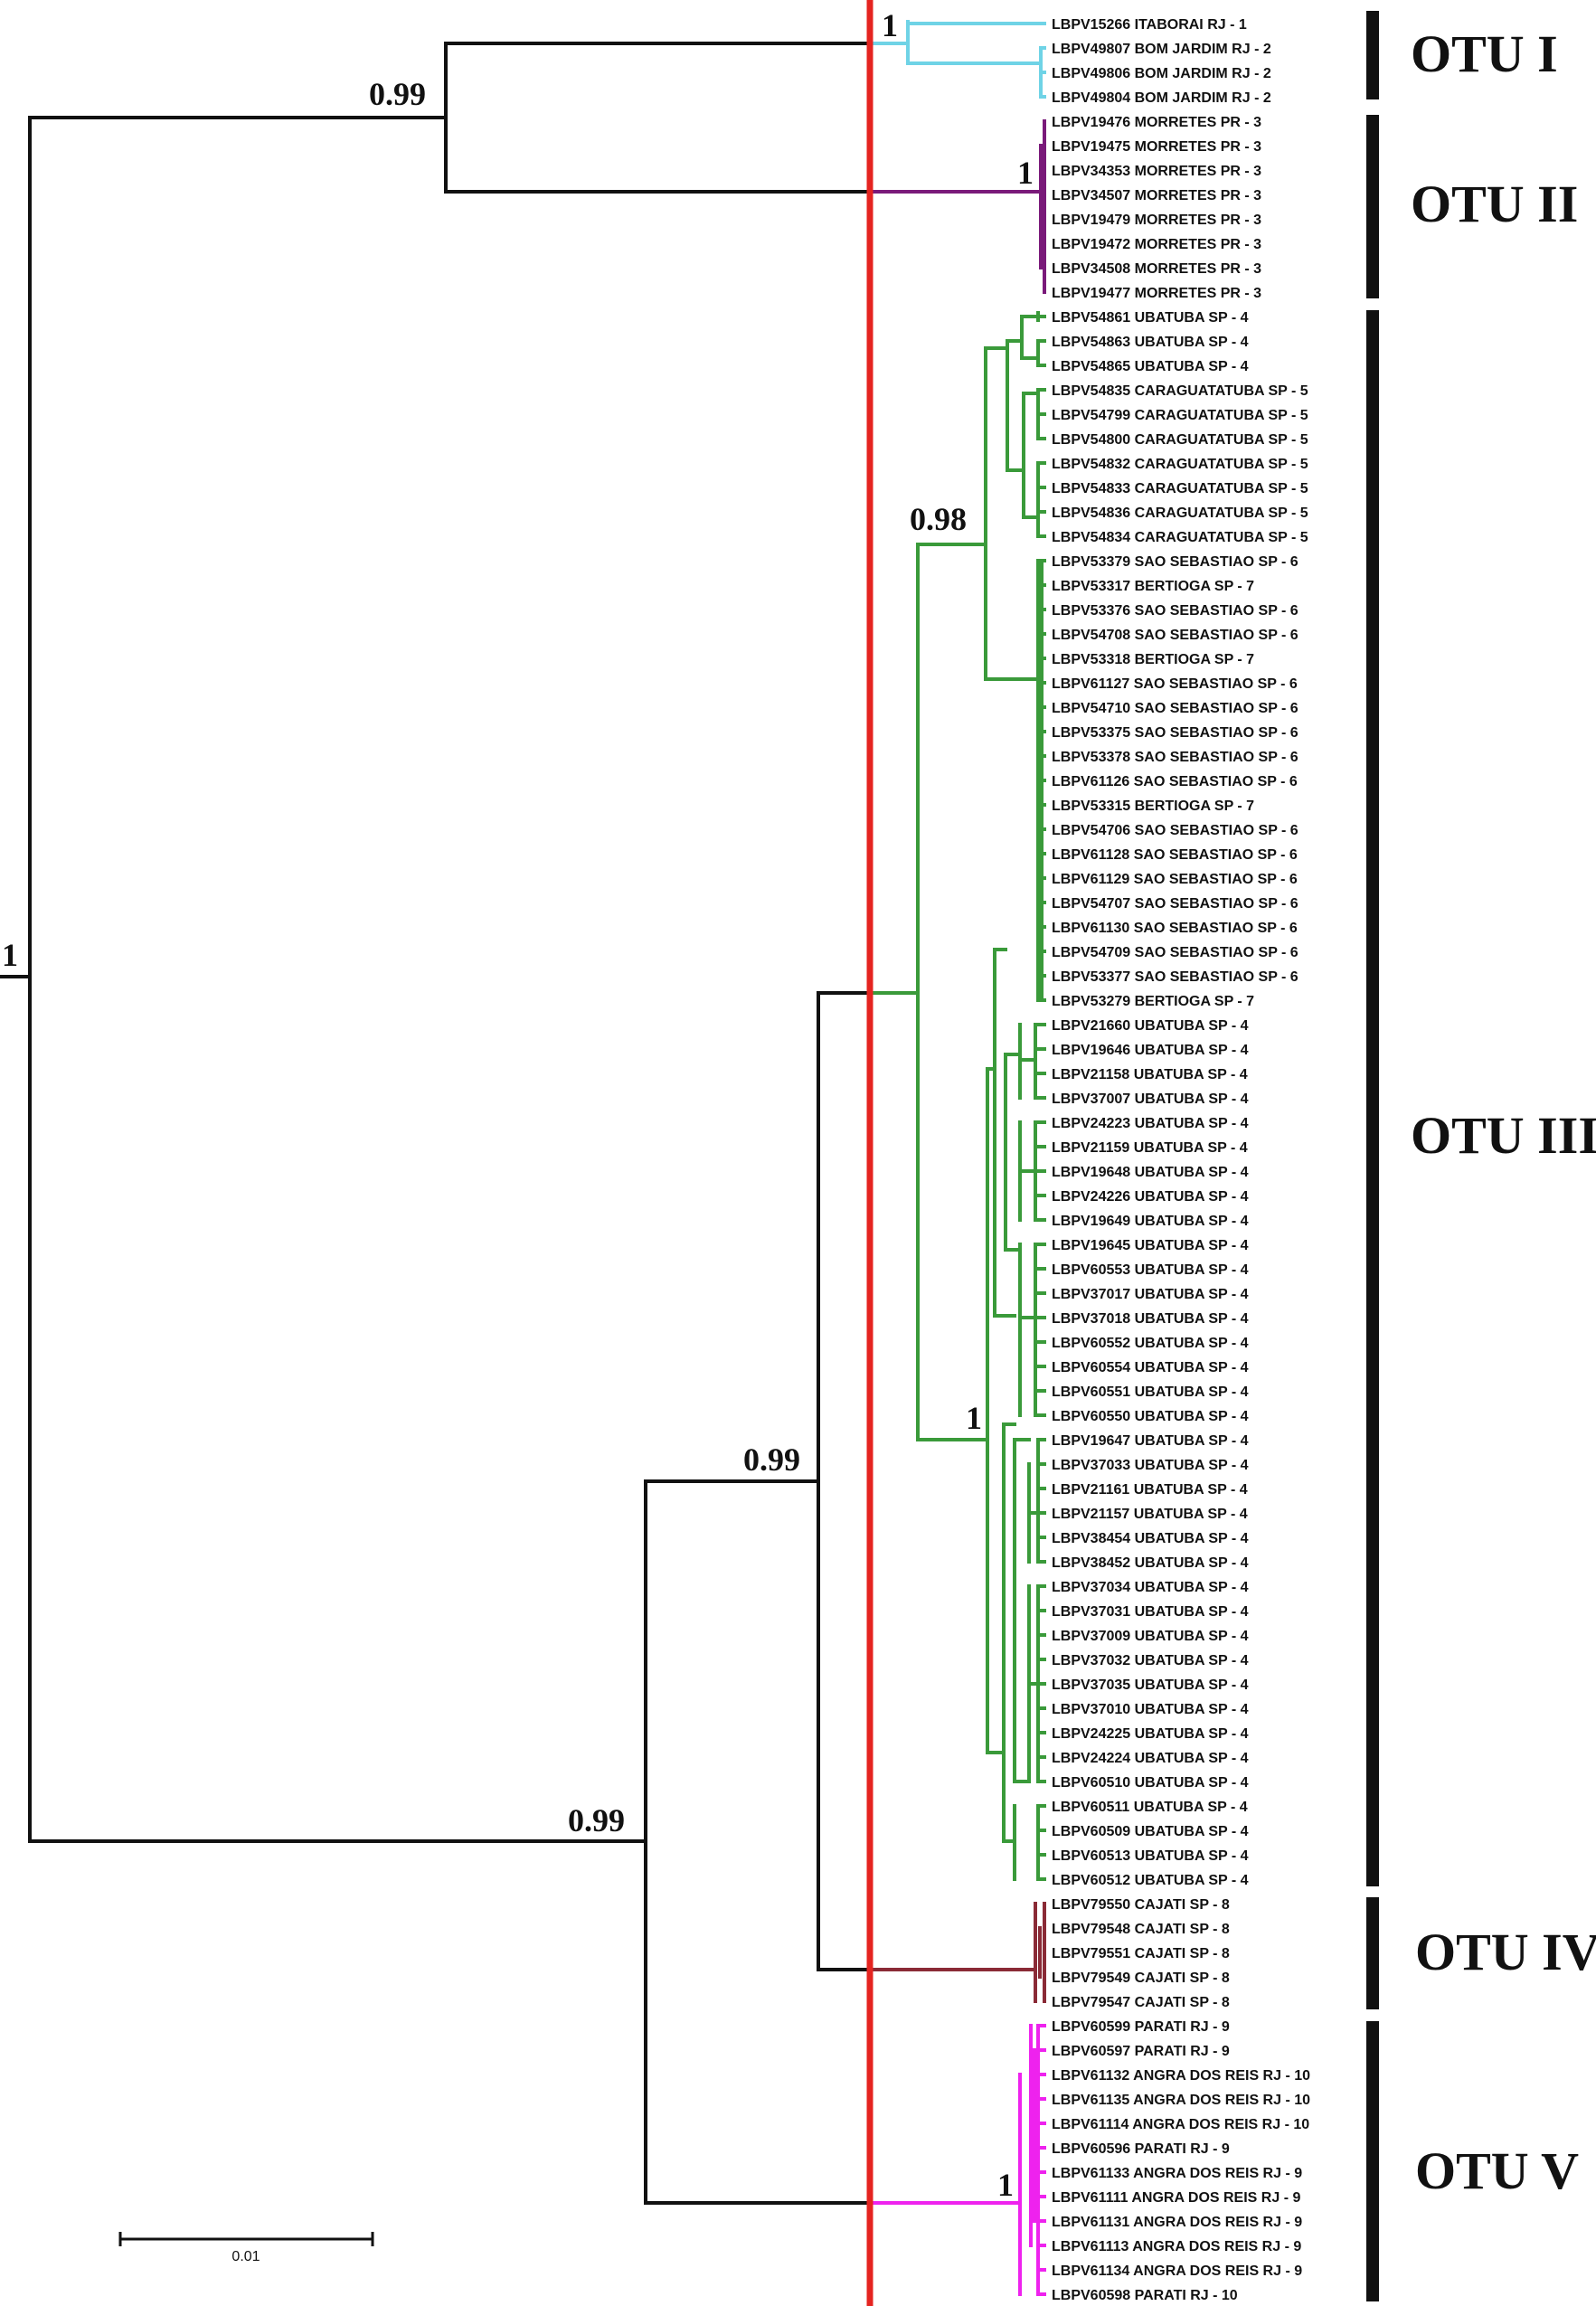  I want to click on leaf-label: LBPV37018 UBATUBA SP - 4, so click(1150, 1319).